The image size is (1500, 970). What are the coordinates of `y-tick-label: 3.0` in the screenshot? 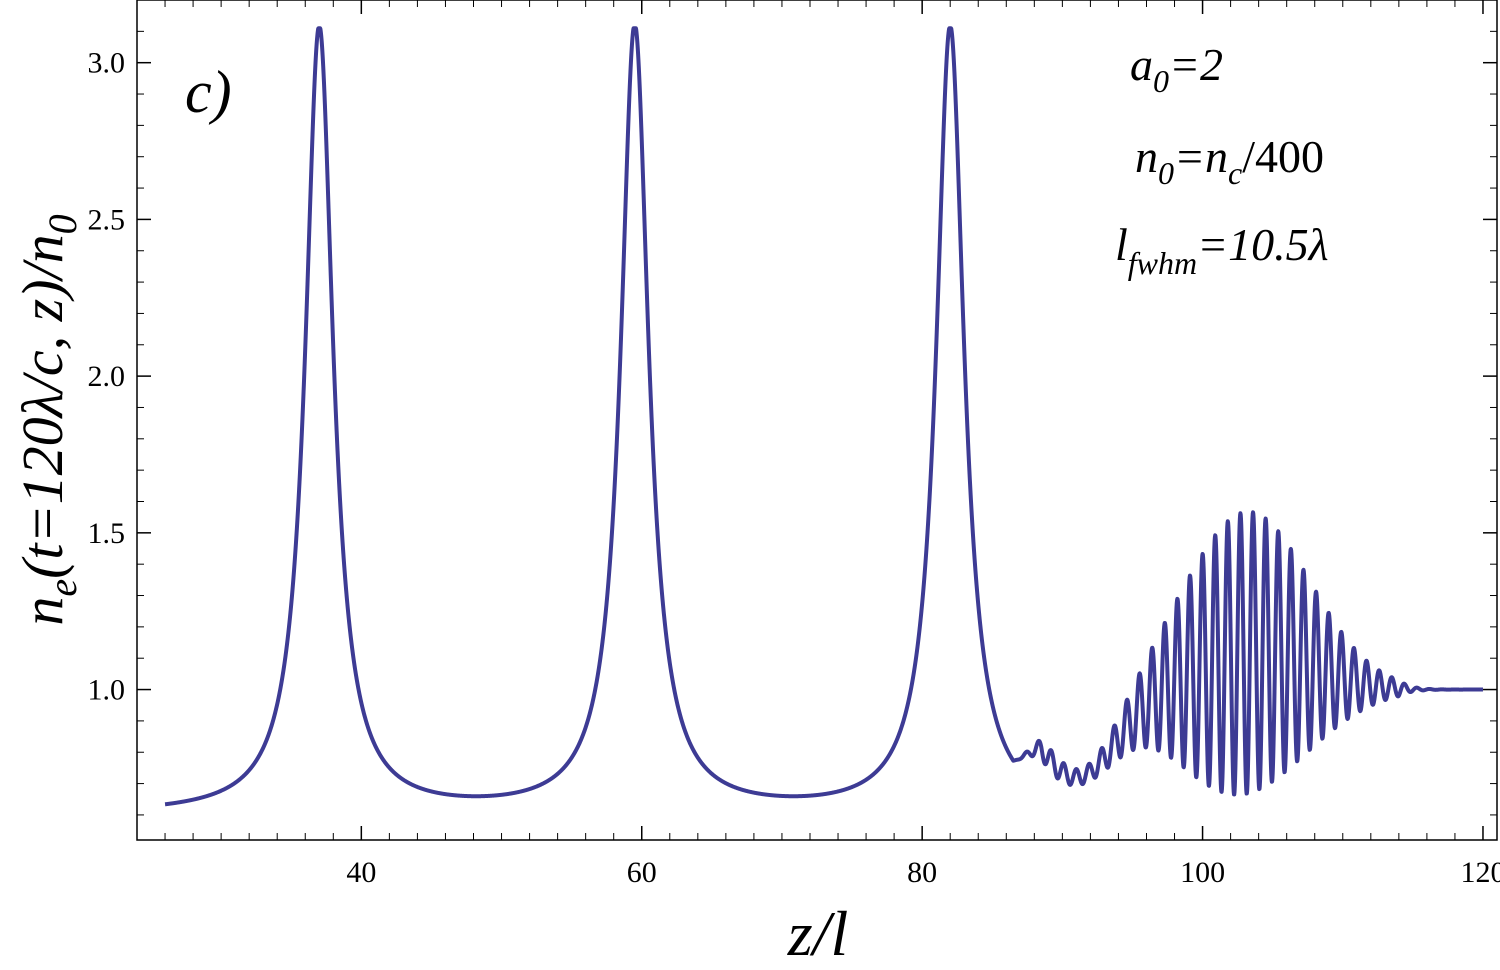 It's located at (107, 63).